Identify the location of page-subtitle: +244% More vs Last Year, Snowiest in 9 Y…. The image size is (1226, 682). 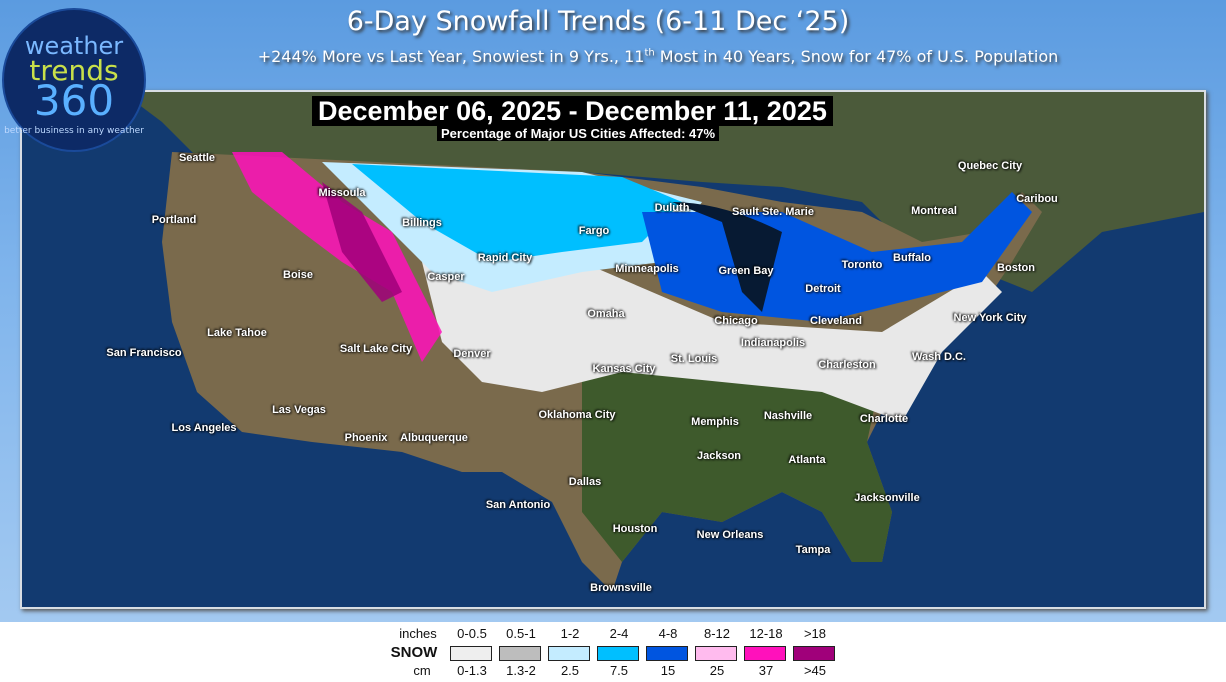
(635, 56).